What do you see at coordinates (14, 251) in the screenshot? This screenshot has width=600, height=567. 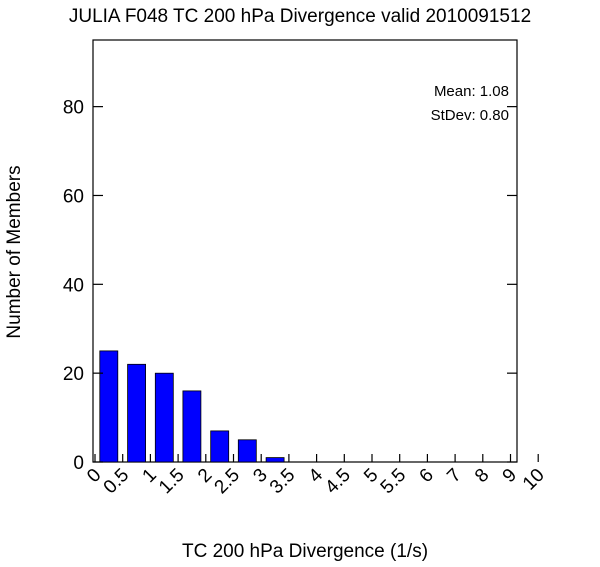 I see `y-axis-label: Number of Members` at bounding box center [14, 251].